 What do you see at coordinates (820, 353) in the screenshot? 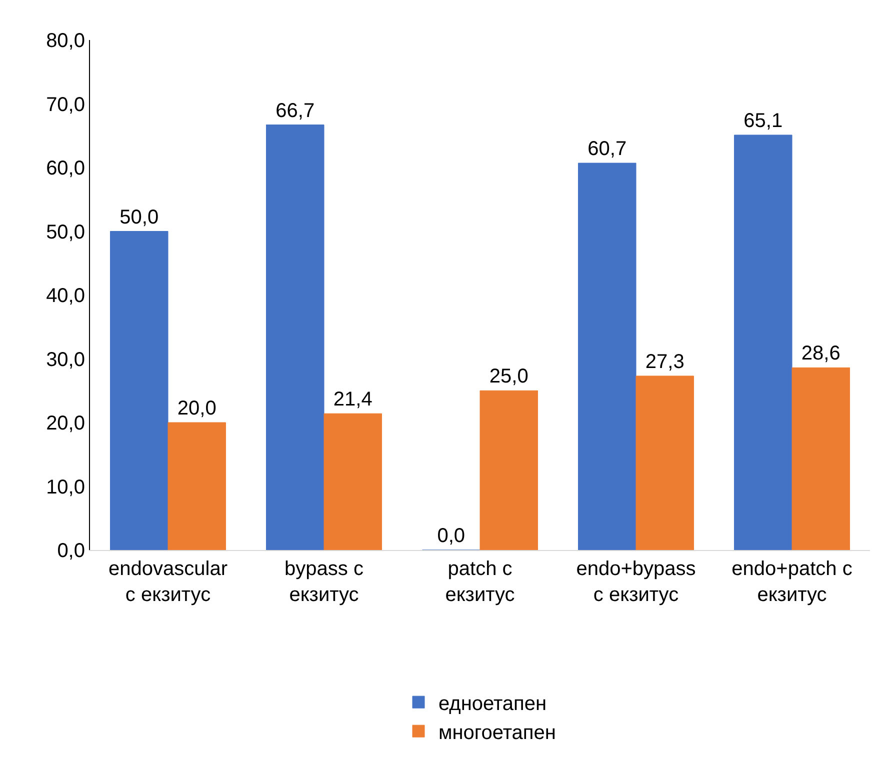
I see `data-label: 28,6` at bounding box center [820, 353].